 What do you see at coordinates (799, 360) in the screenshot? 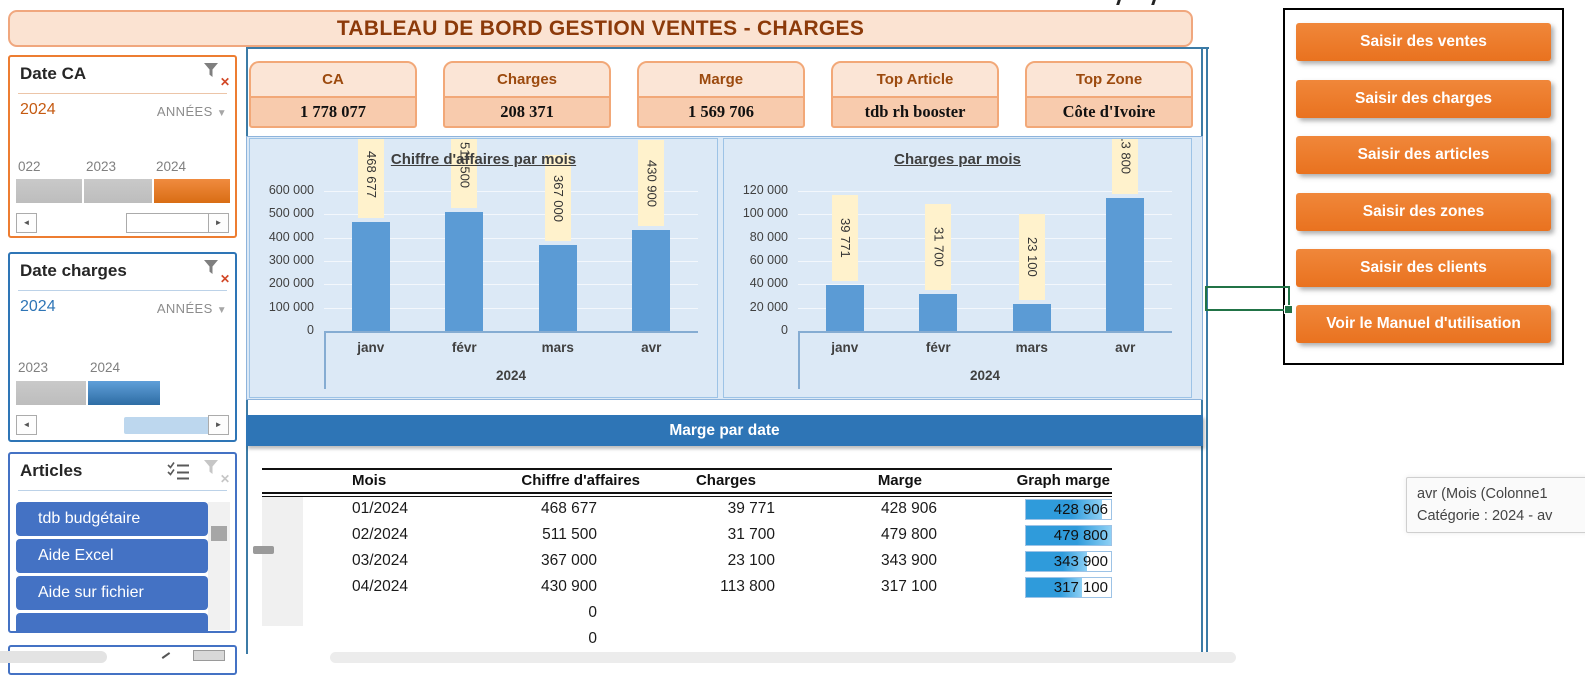
I see `axis-vertical-line` at bounding box center [799, 360].